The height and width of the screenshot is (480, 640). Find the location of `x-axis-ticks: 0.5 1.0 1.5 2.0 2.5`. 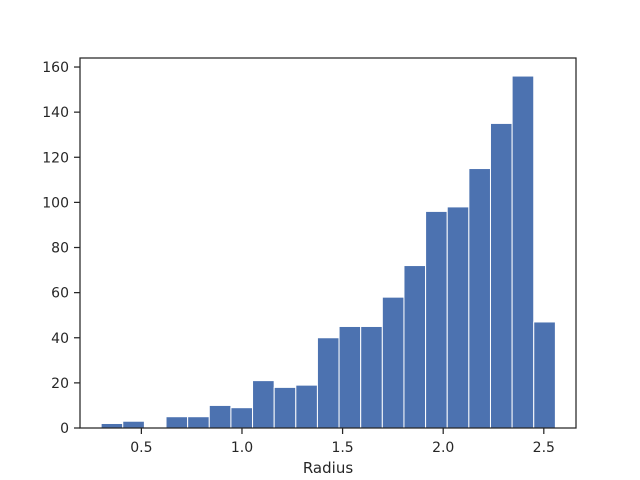

x-axis-ticks: 0.5 1.0 1.5 2.0 2.5 is located at coordinates (342, 442).